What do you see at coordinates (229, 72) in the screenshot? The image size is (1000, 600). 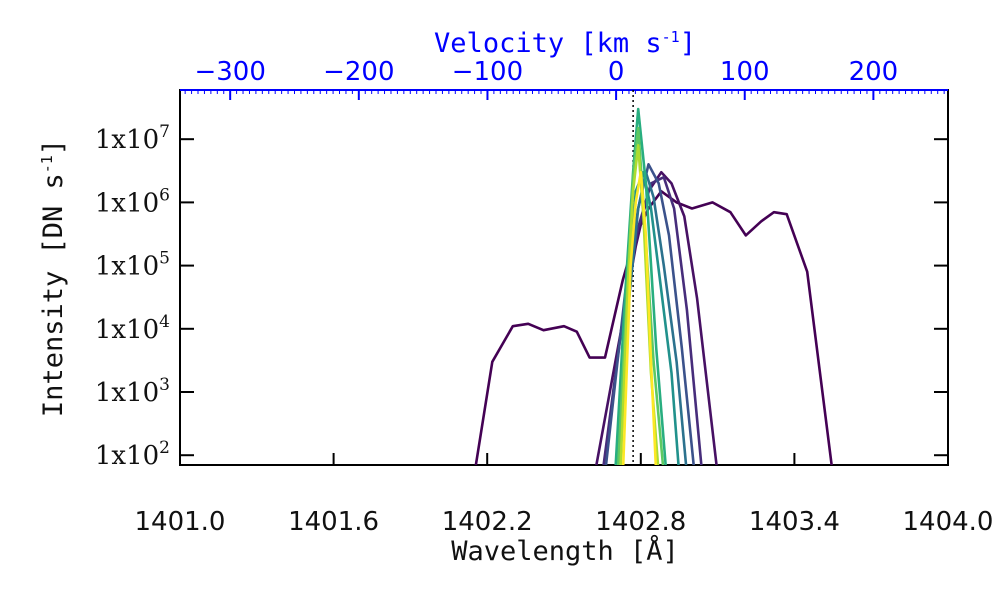 I see `top-tick-label: −300` at bounding box center [229, 72].